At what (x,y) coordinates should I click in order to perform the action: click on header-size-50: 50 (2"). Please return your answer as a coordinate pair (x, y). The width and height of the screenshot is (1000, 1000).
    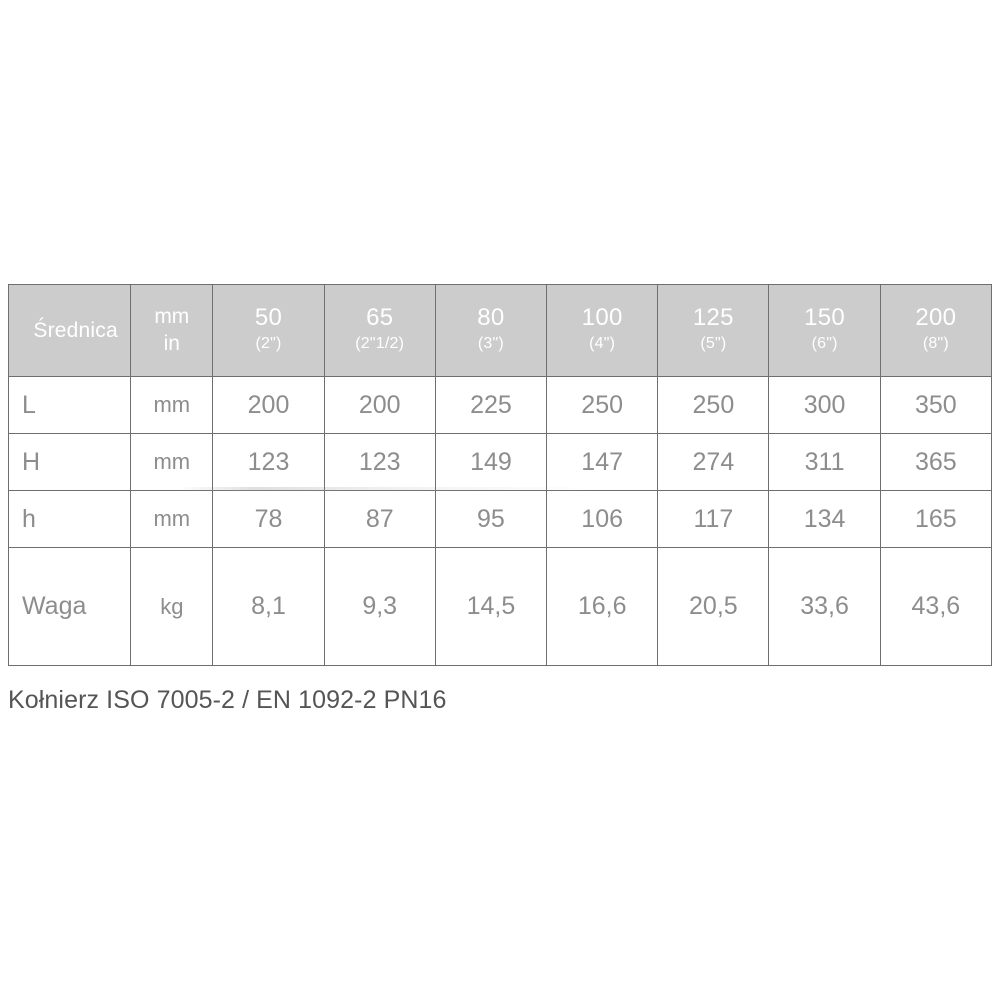
    Looking at the image, I should click on (268, 330).